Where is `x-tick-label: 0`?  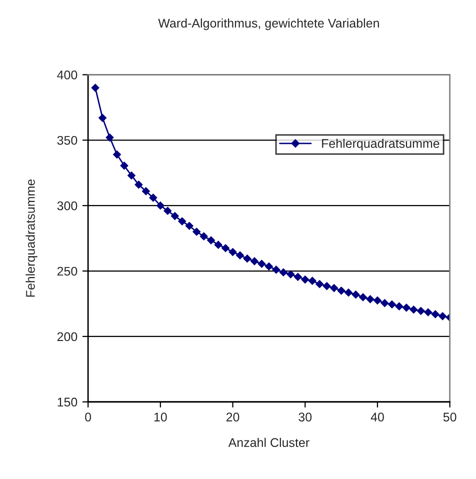
x-tick-label: 0 is located at coordinates (88, 417).